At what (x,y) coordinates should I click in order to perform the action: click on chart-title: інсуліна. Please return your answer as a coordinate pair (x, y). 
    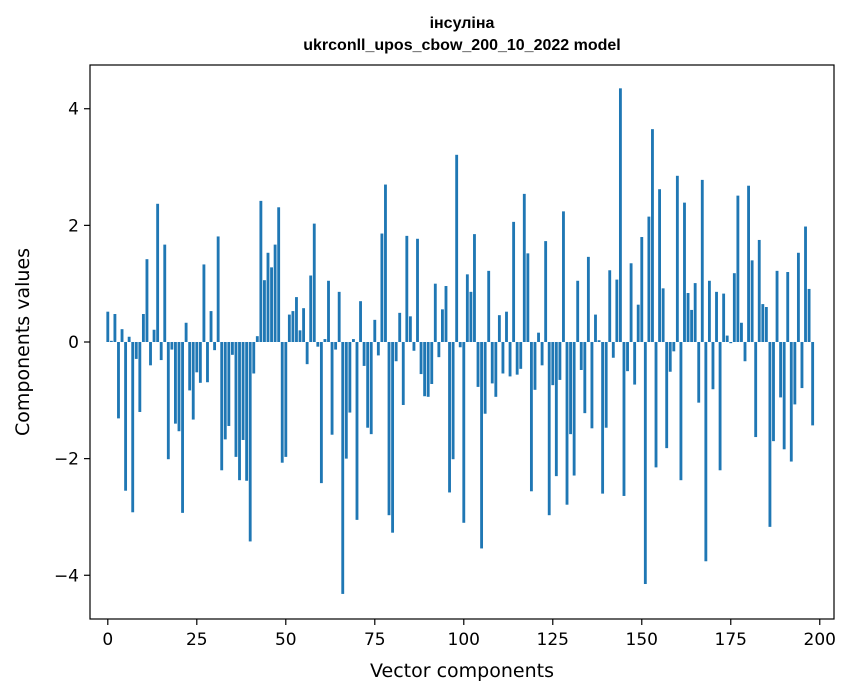
    Looking at the image, I should click on (462, 23).